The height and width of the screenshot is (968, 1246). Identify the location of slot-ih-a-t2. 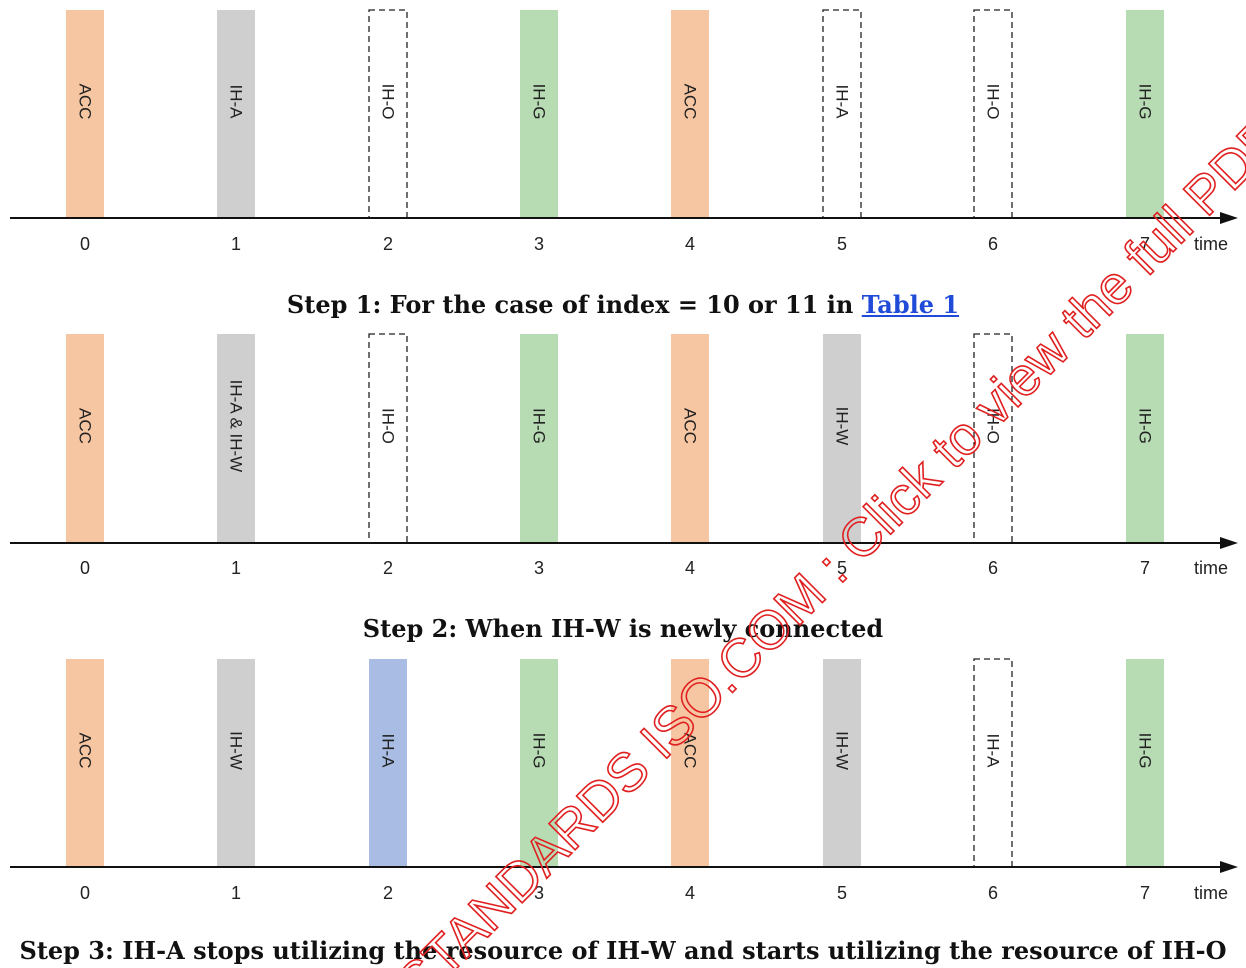
(388, 763).